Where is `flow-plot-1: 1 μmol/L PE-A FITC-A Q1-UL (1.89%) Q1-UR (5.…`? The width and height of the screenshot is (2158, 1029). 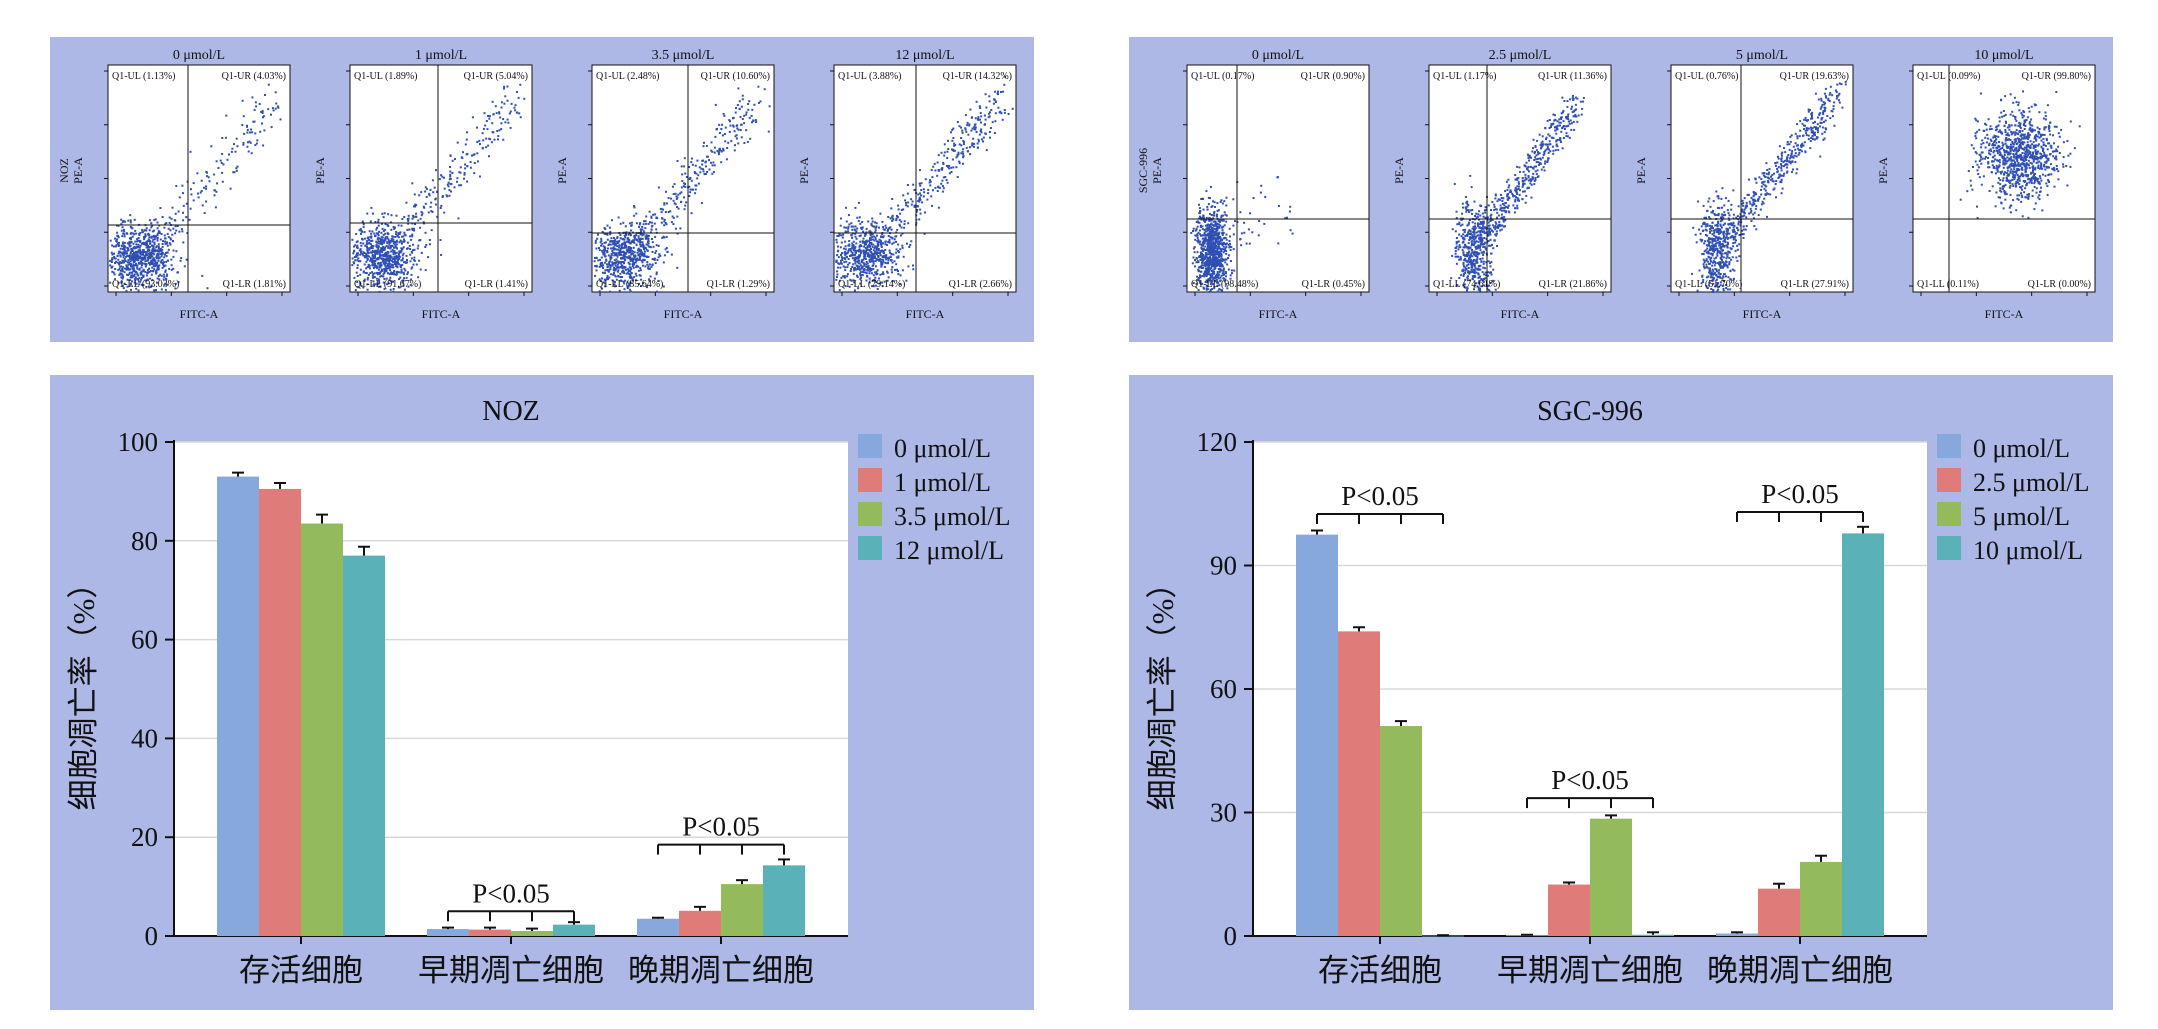 flow-plot-1: 1 μmol/L PE-A FITC-A Q1-UL (1.89%) Q1-UR (5.… is located at coordinates (423, 184).